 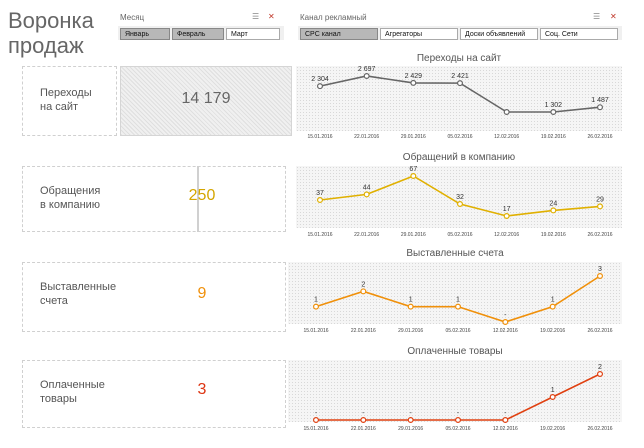 I want to click on data-label: 24, so click(x=553, y=203).